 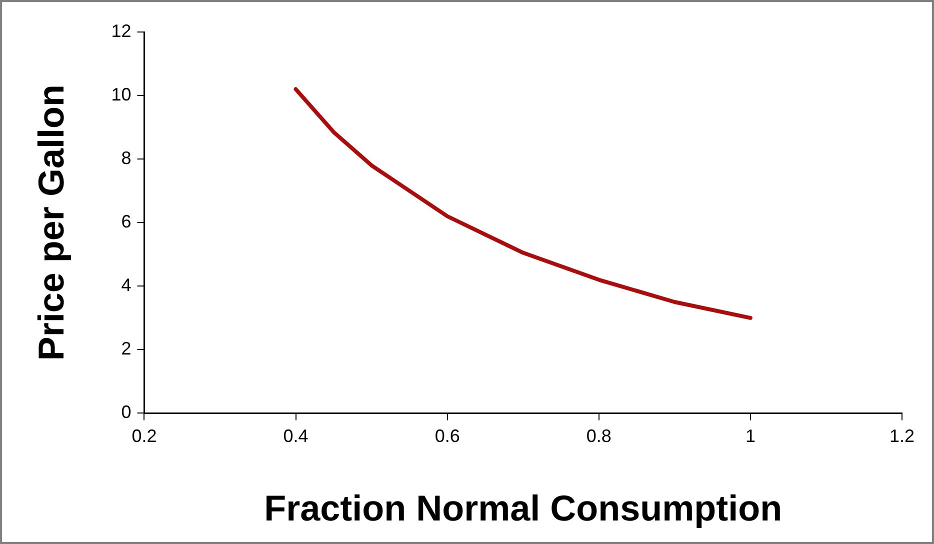 I want to click on y-tick-label: 0, so click(x=126, y=412).